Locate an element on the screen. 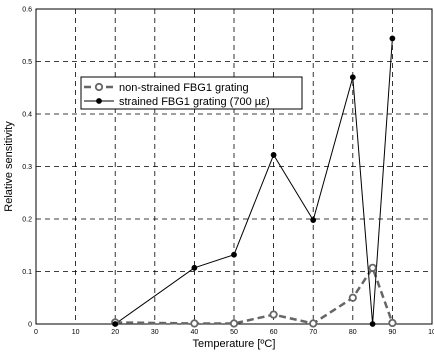  x-tick-label: 40 is located at coordinates (195, 332).